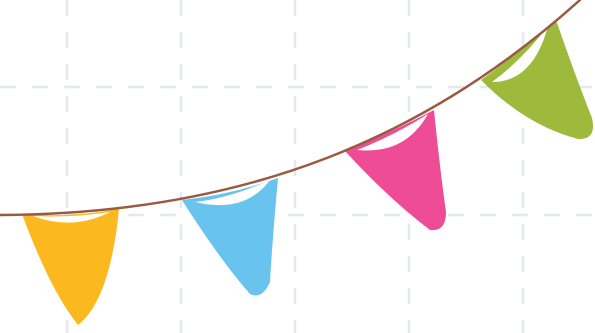 This screenshot has height=333, width=595. Describe the element at coordinates (232, 193) in the screenshot. I see `flag-blue-highlight` at that location.